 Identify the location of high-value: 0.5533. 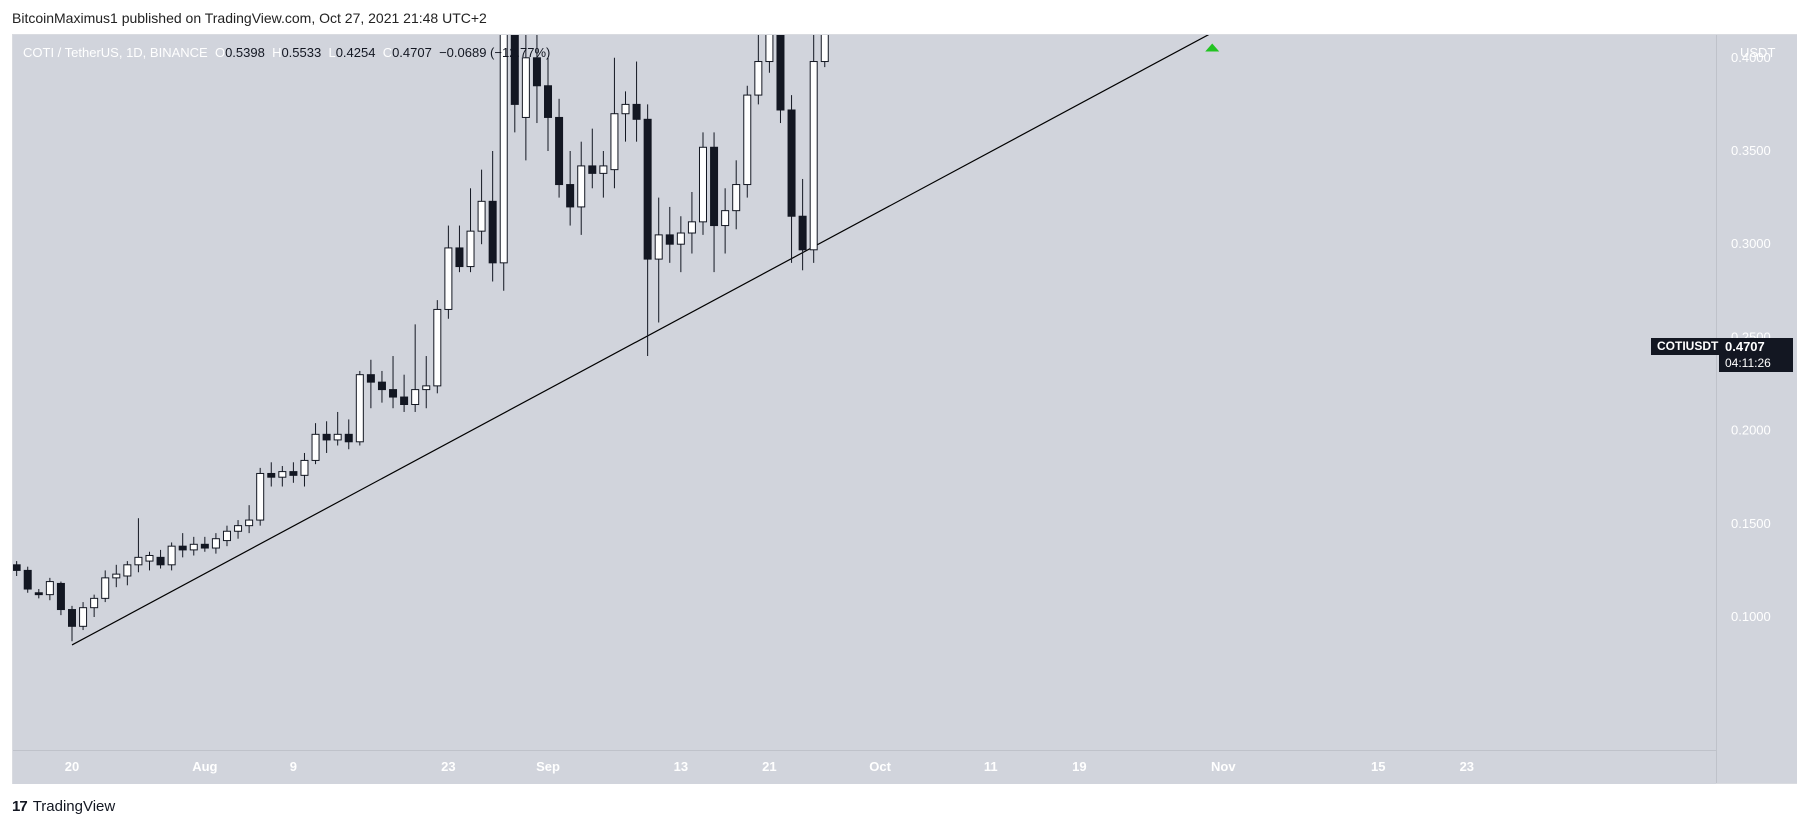
(301, 52).